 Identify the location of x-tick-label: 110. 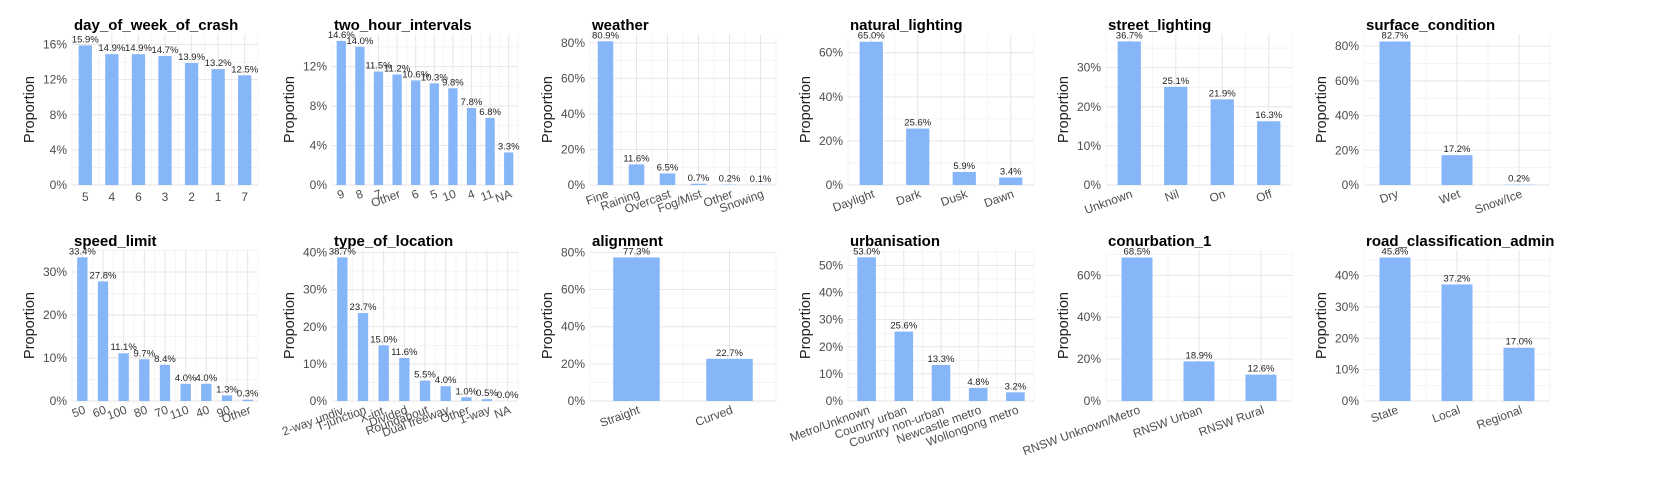
(179, 413).